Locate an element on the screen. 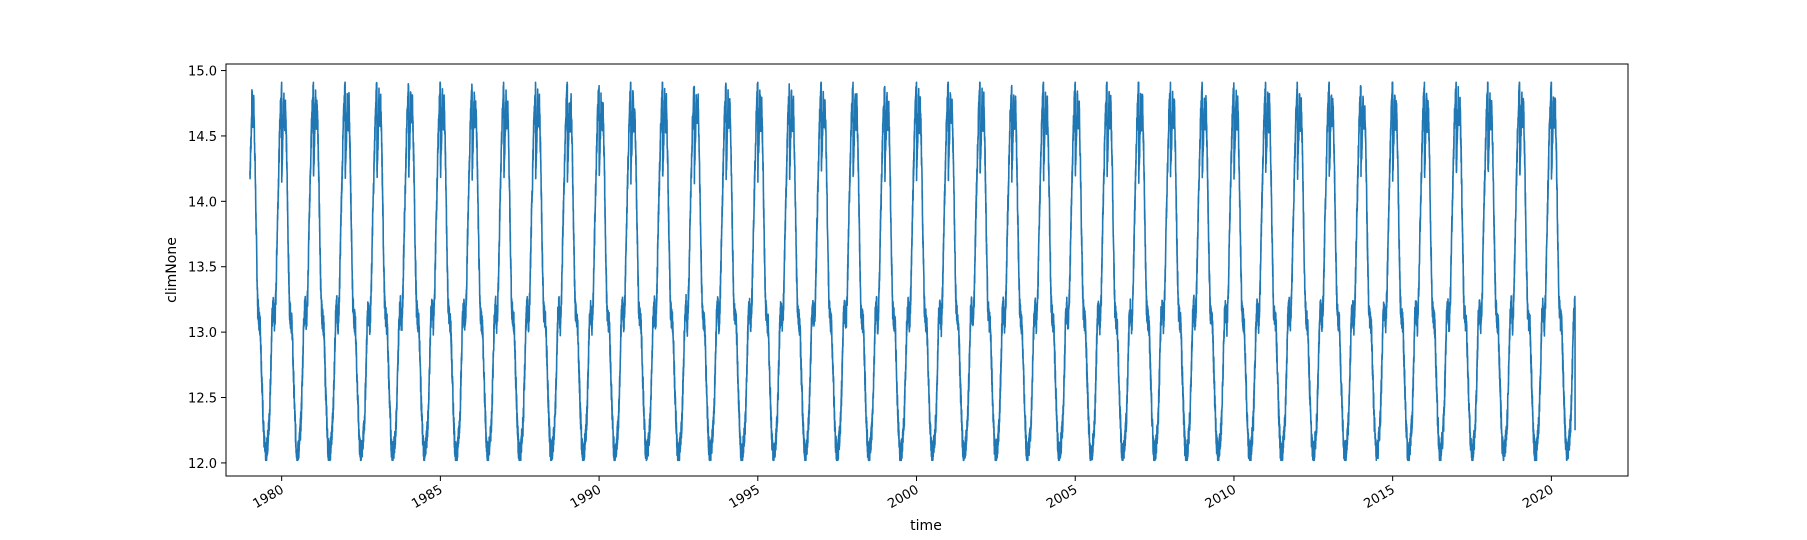 This screenshot has height=540, width=1807. y-tick-label: 12.0 is located at coordinates (202, 464).